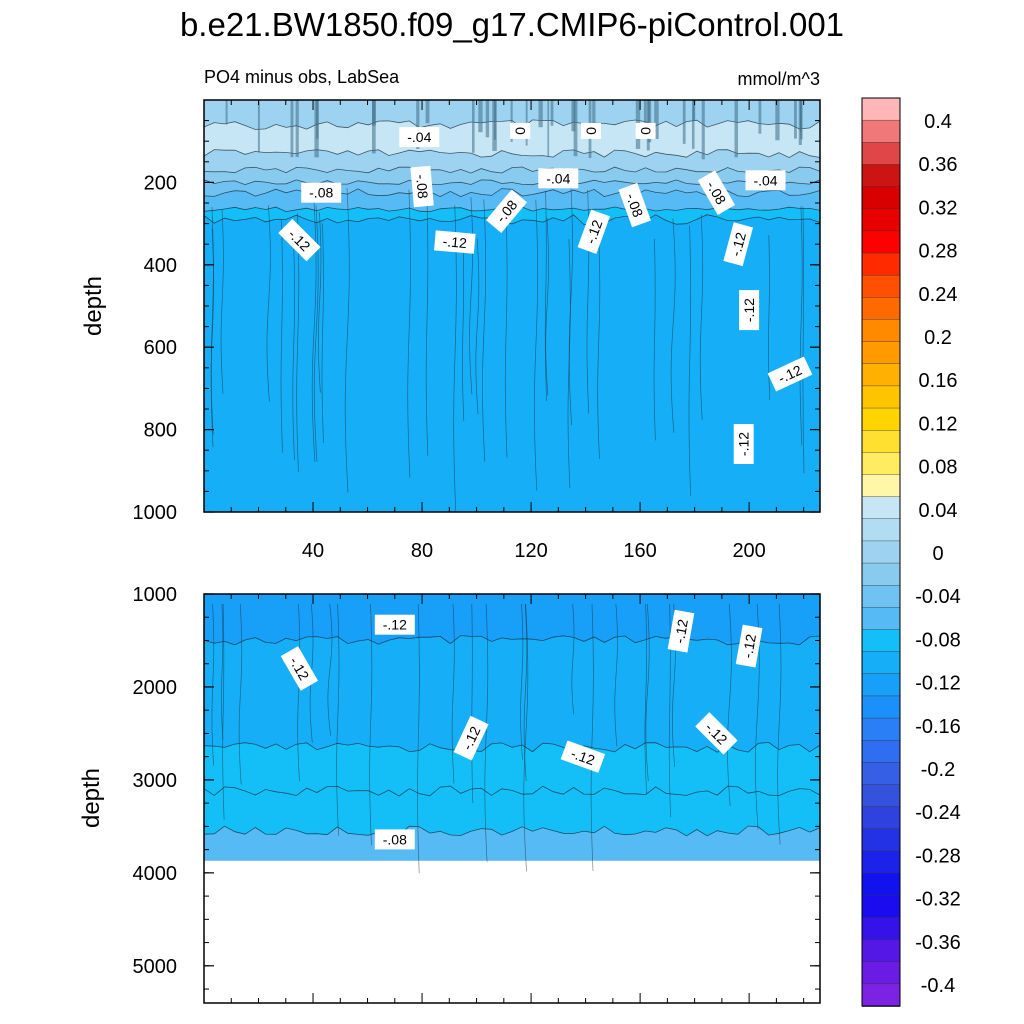  Describe the element at coordinates (93, 306) in the screenshot. I see `upper-y-axis-title: depth` at that location.